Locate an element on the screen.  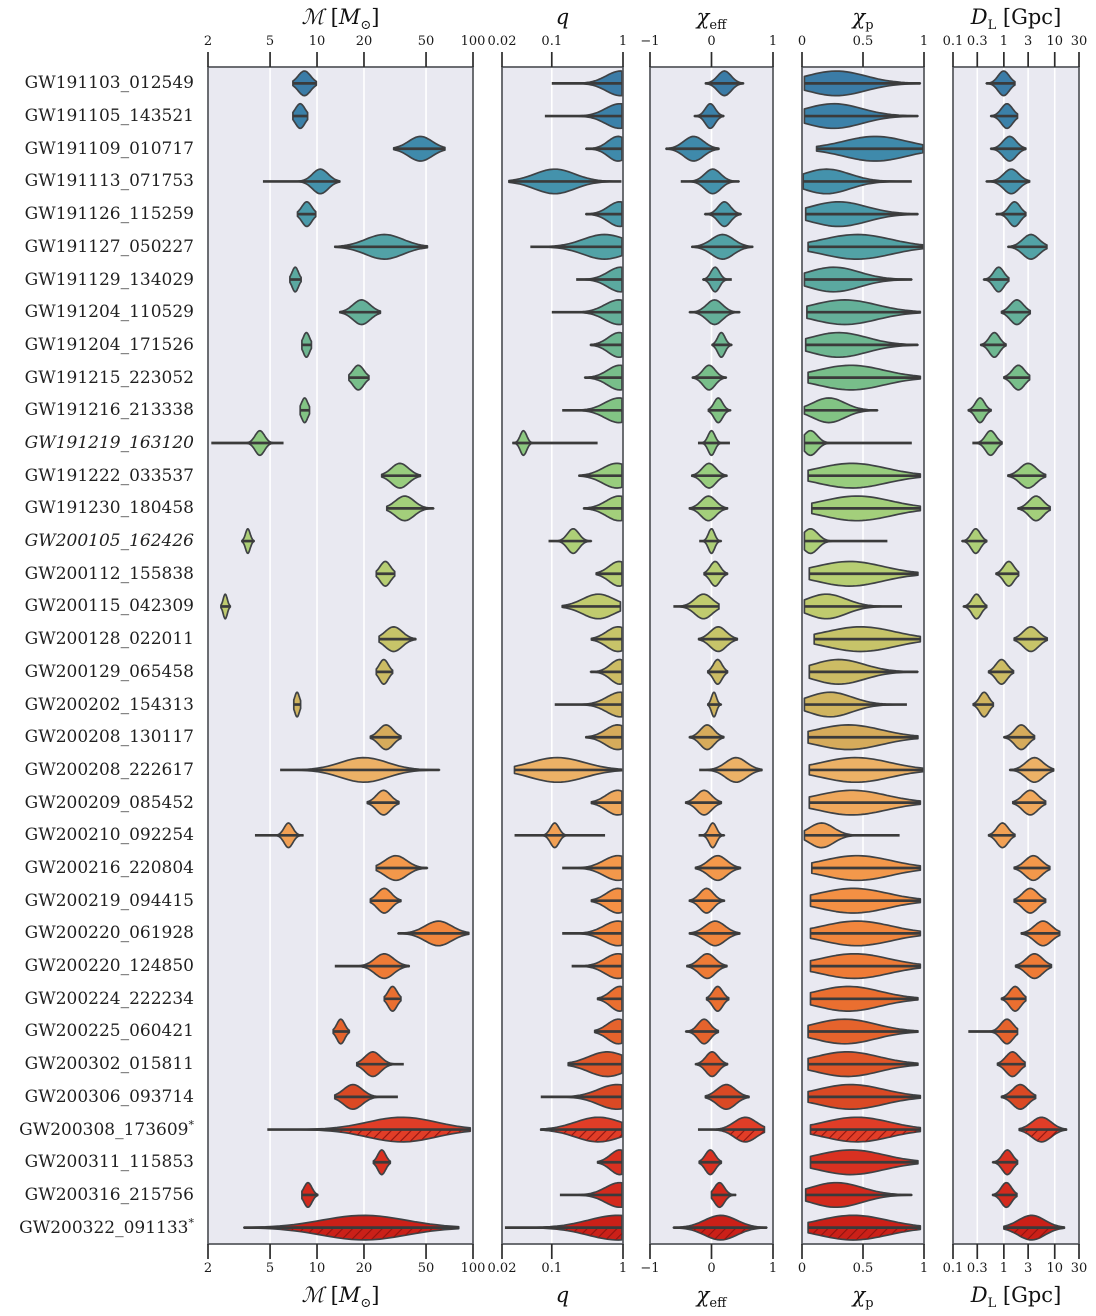
event-label: GW191113_071753 is located at coordinates (109, 181).